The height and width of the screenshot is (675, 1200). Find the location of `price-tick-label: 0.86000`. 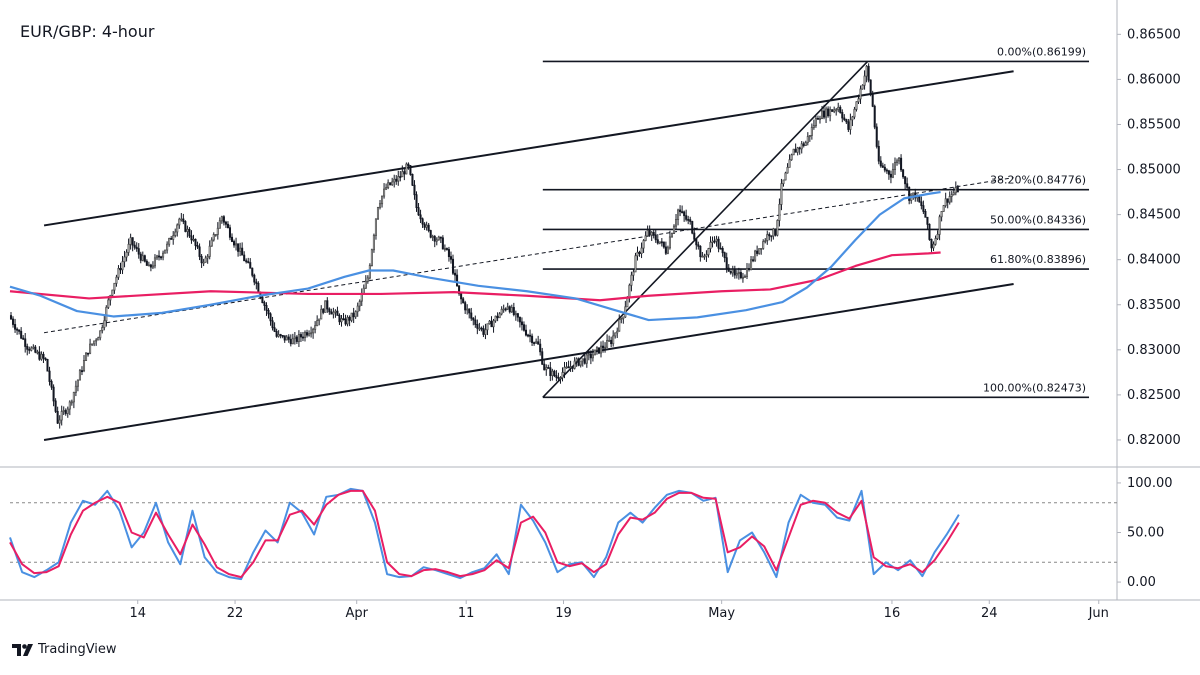

price-tick-label: 0.86000 is located at coordinates (1154, 79).